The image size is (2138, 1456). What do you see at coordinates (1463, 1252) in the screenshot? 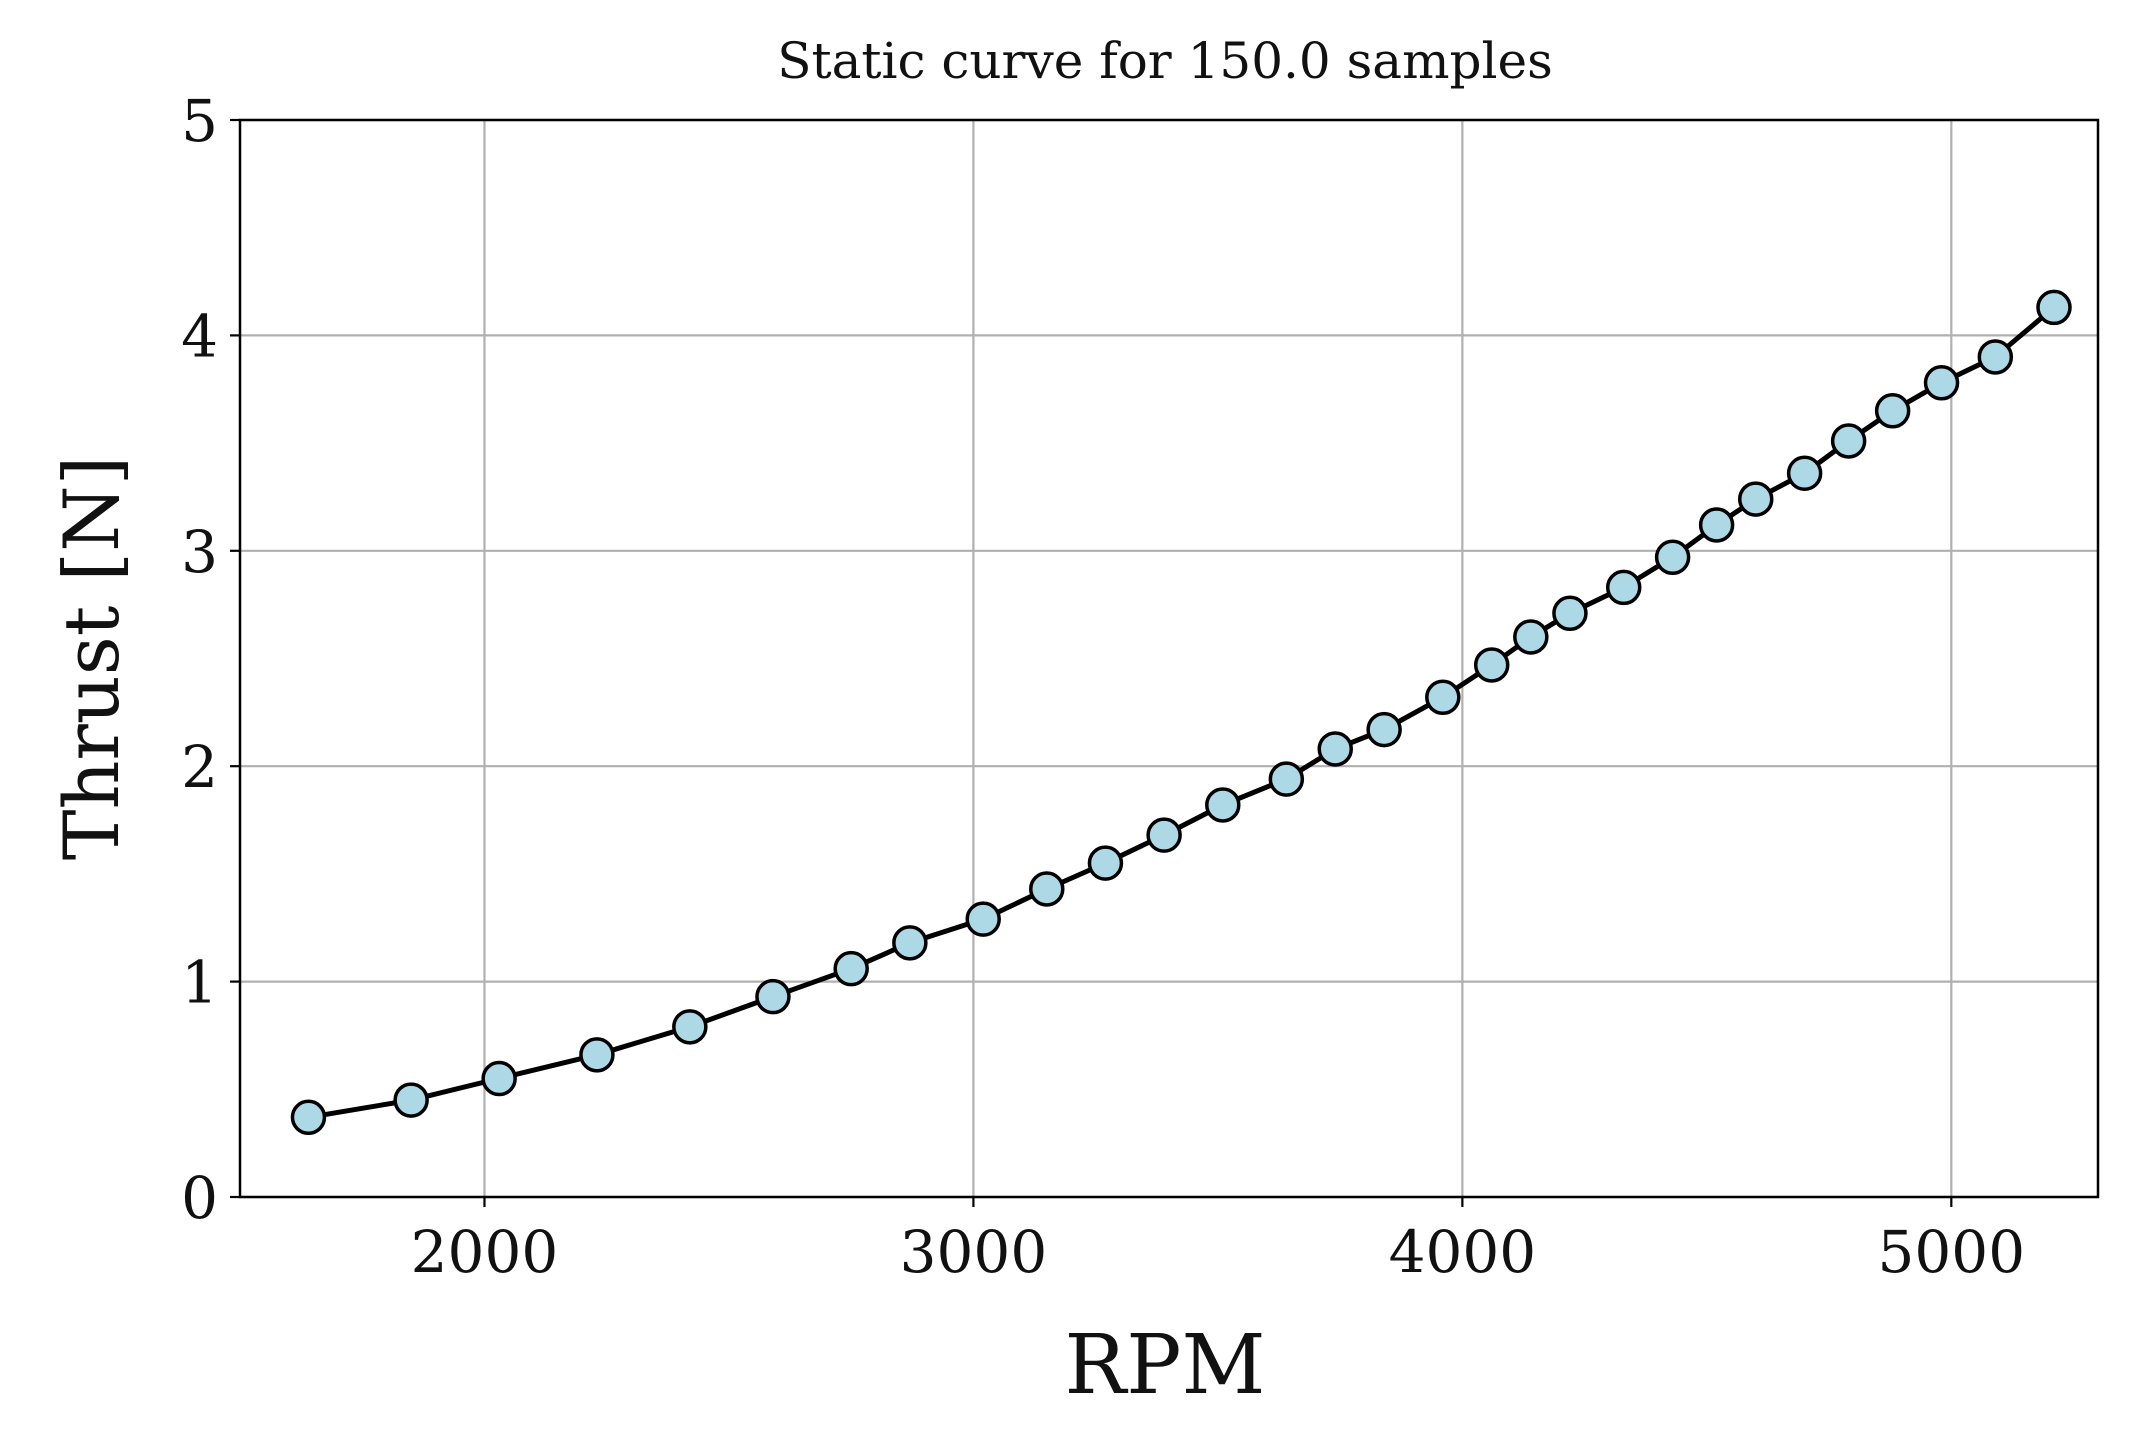
I see `x-tick-label: 4000` at bounding box center [1463, 1252].